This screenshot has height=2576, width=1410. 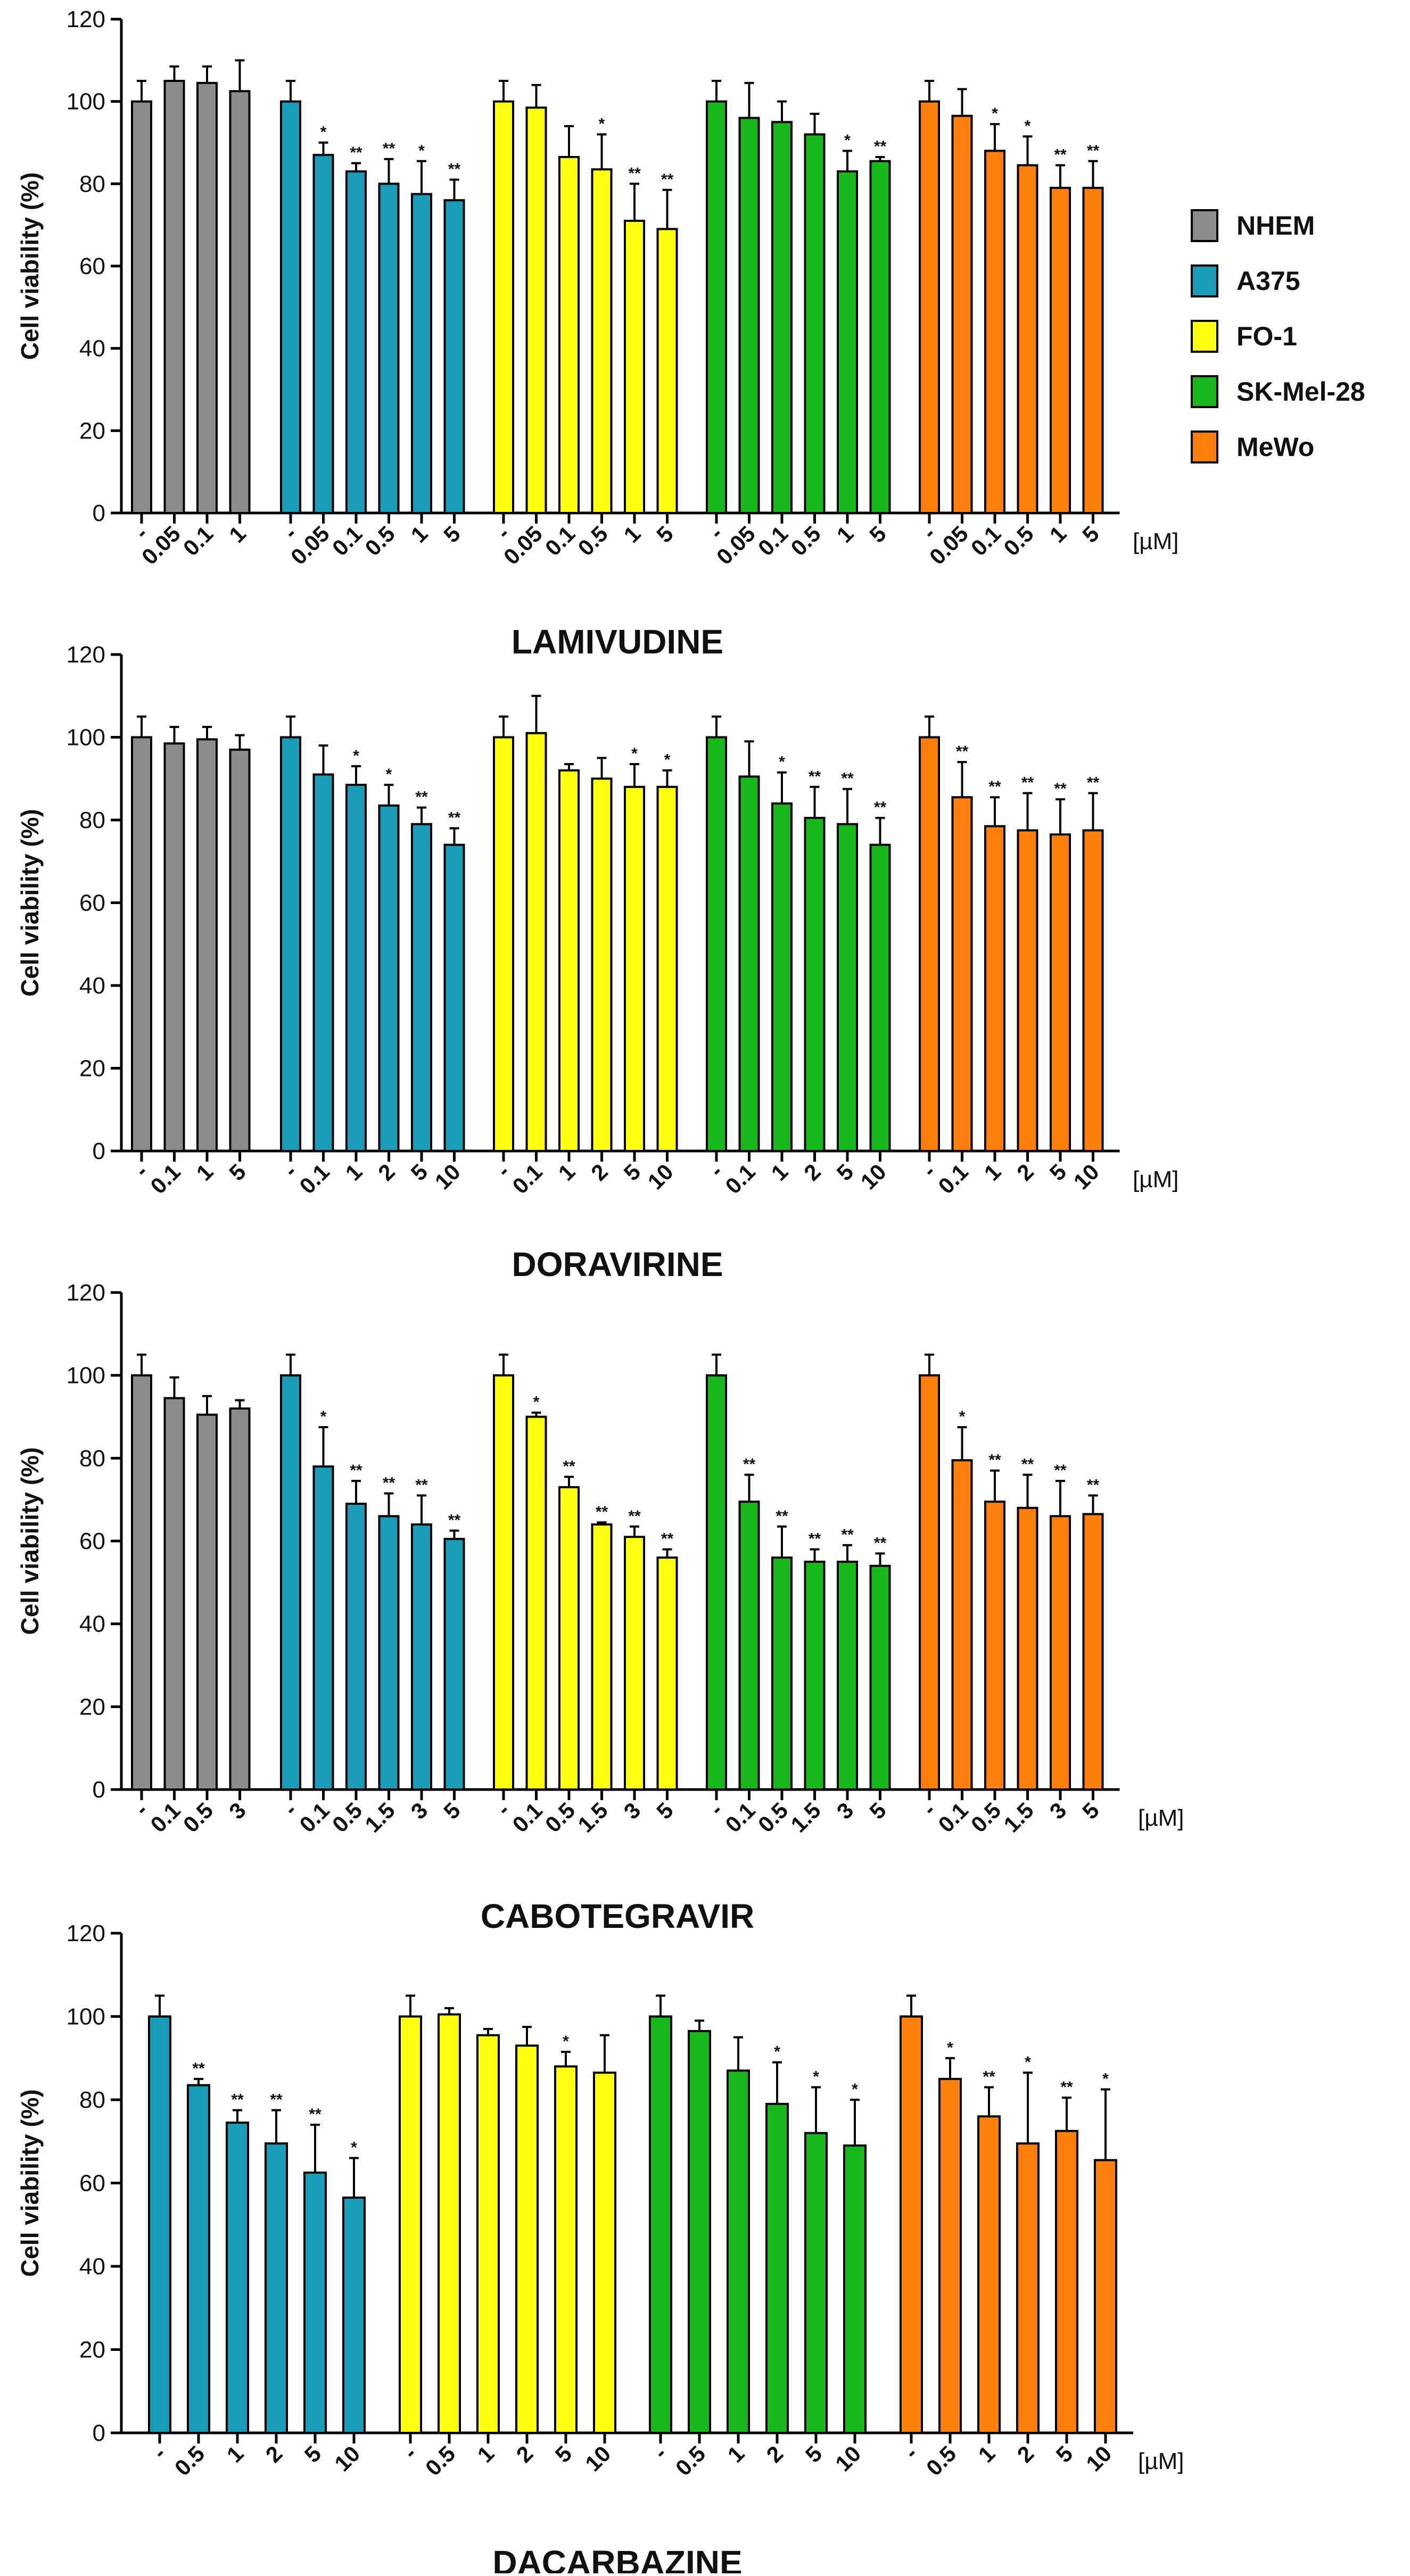 What do you see at coordinates (1266, 336) in the screenshot?
I see `legend-label: FO-1` at bounding box center [1266, 336].